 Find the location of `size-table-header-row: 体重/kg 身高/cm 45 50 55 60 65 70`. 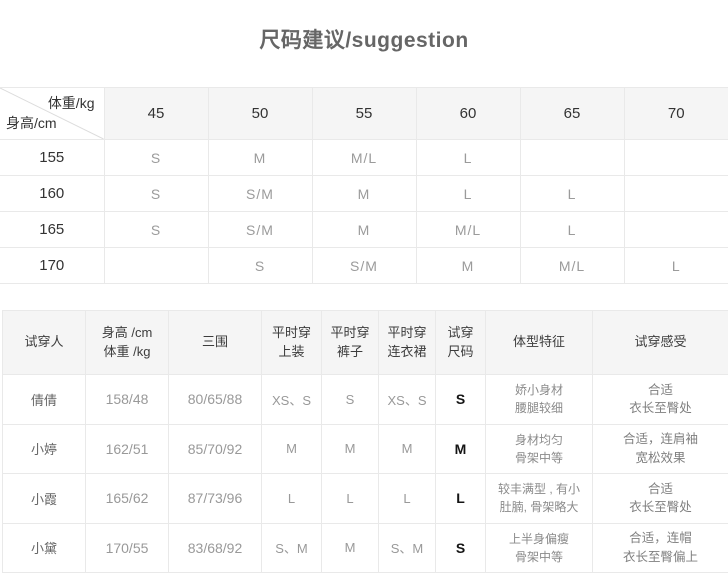

size-table-header-row: 体重/kg 身高/cm 45 50 55 60 65 70 is located at coordinates (364, 113).